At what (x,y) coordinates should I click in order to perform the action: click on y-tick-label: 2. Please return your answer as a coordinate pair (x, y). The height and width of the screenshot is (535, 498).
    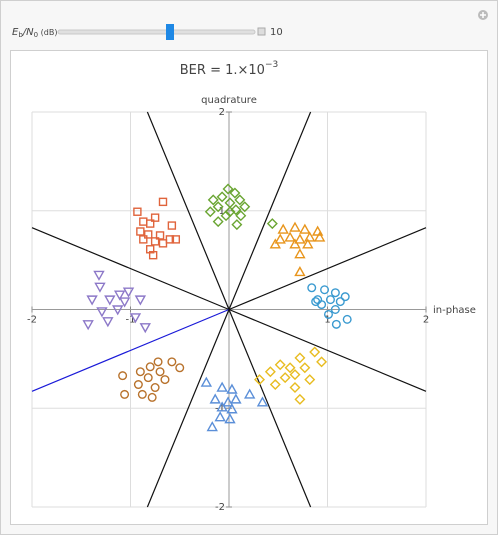
    Looking at the image, I should click on (222, 112).